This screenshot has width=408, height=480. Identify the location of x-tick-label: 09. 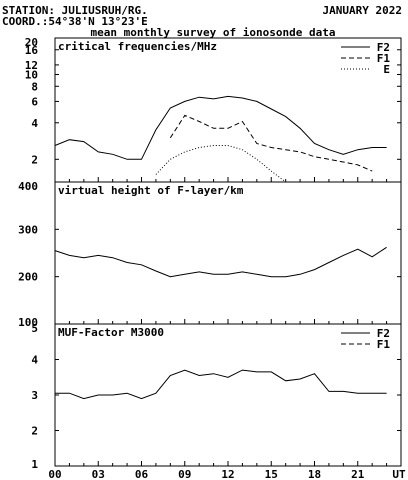
(184, 474).